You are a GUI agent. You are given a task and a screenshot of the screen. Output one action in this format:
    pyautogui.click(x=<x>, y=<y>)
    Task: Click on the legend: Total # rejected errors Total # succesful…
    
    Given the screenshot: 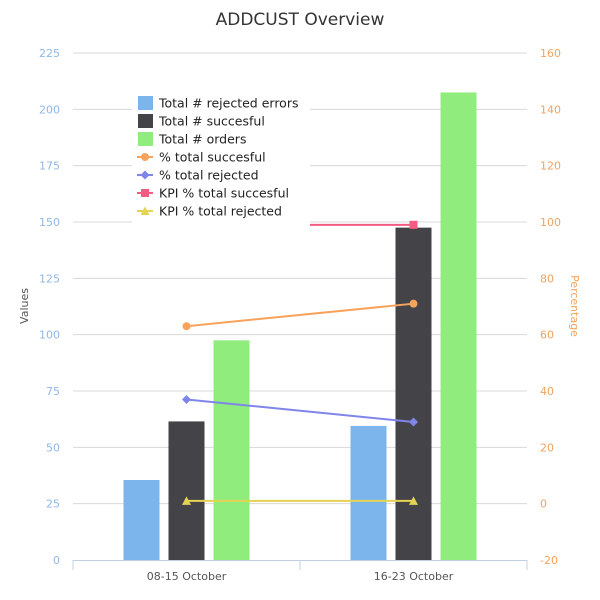 What is the action you would take?
    pyautogui.click(x=221, y=160)
    